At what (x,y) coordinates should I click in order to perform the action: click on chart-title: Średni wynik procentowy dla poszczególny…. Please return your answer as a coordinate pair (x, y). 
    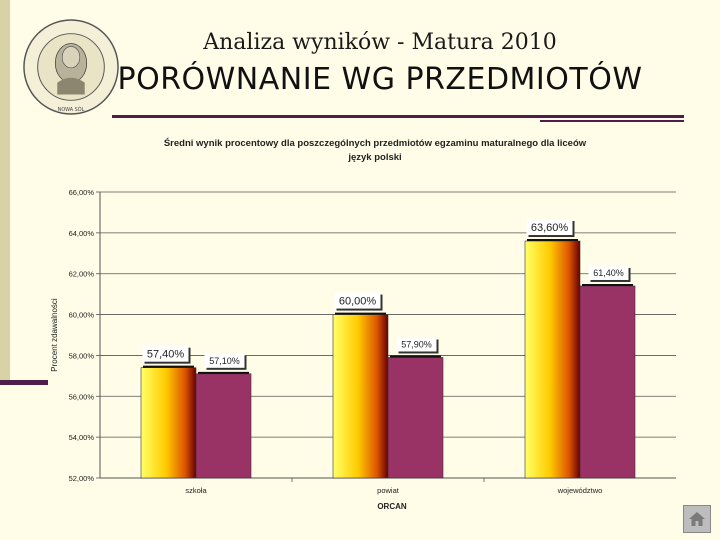
    Looking at the image, I should click on (375, 143).